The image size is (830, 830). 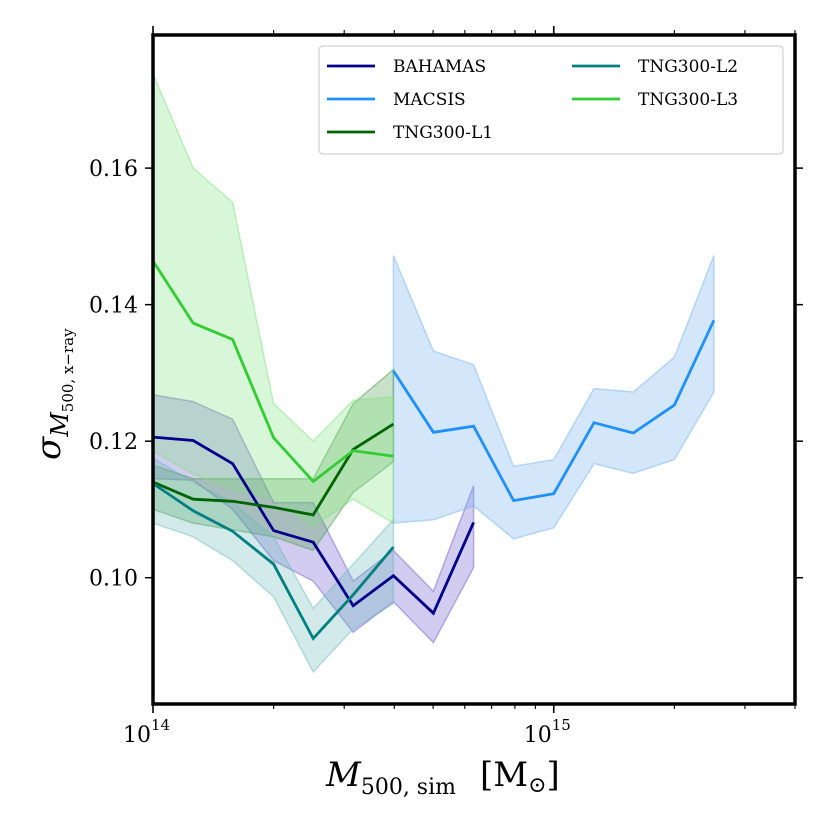 I want to click on y-tick-label: 0.16, so click(x=113, y=169).